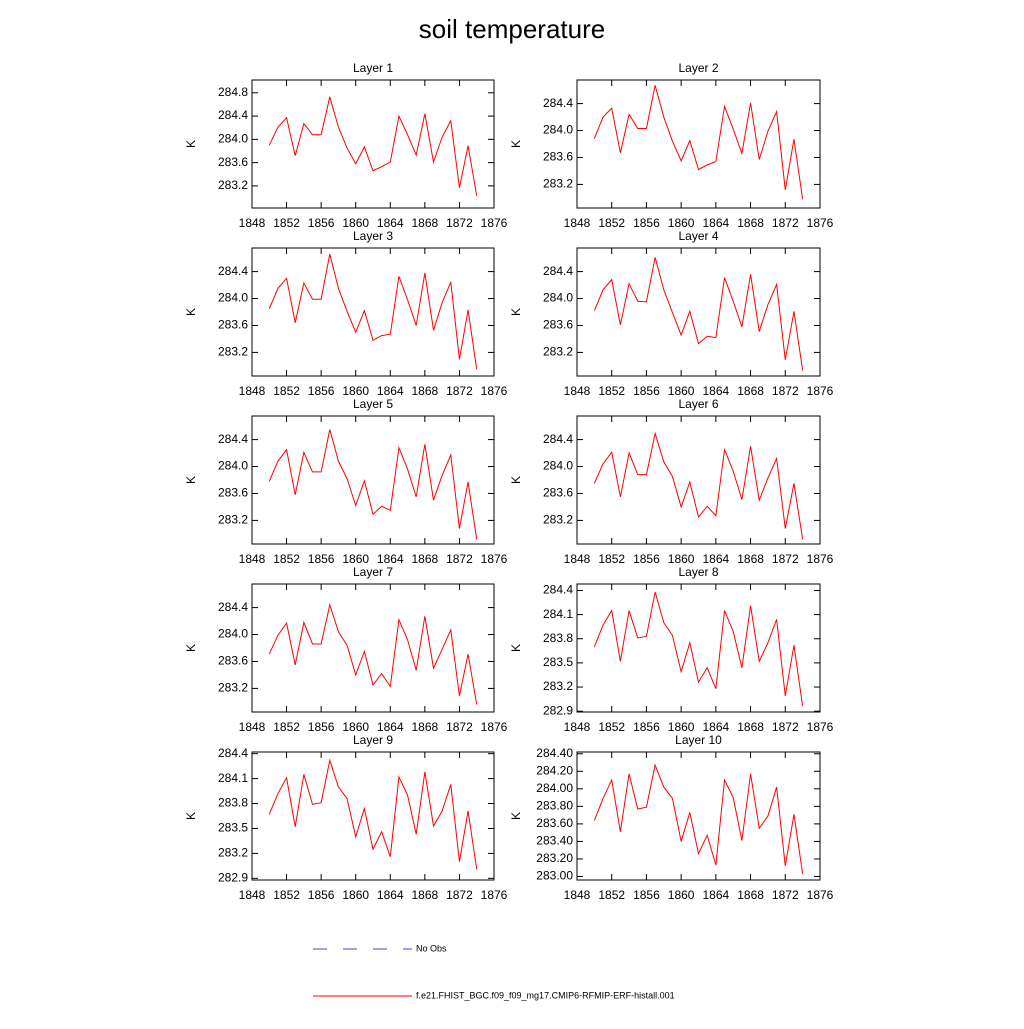 Image resolution: width=1024 pixels, height=1029 pixels. What do you see at coordinates (431, 948) in the screenshot?
I see `legend-label: No Obs` at bounding box center [431, 948].